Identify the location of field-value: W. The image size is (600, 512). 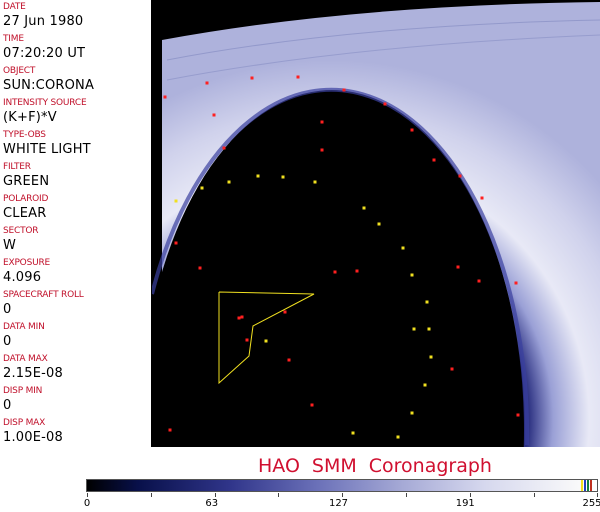
(10, 245).